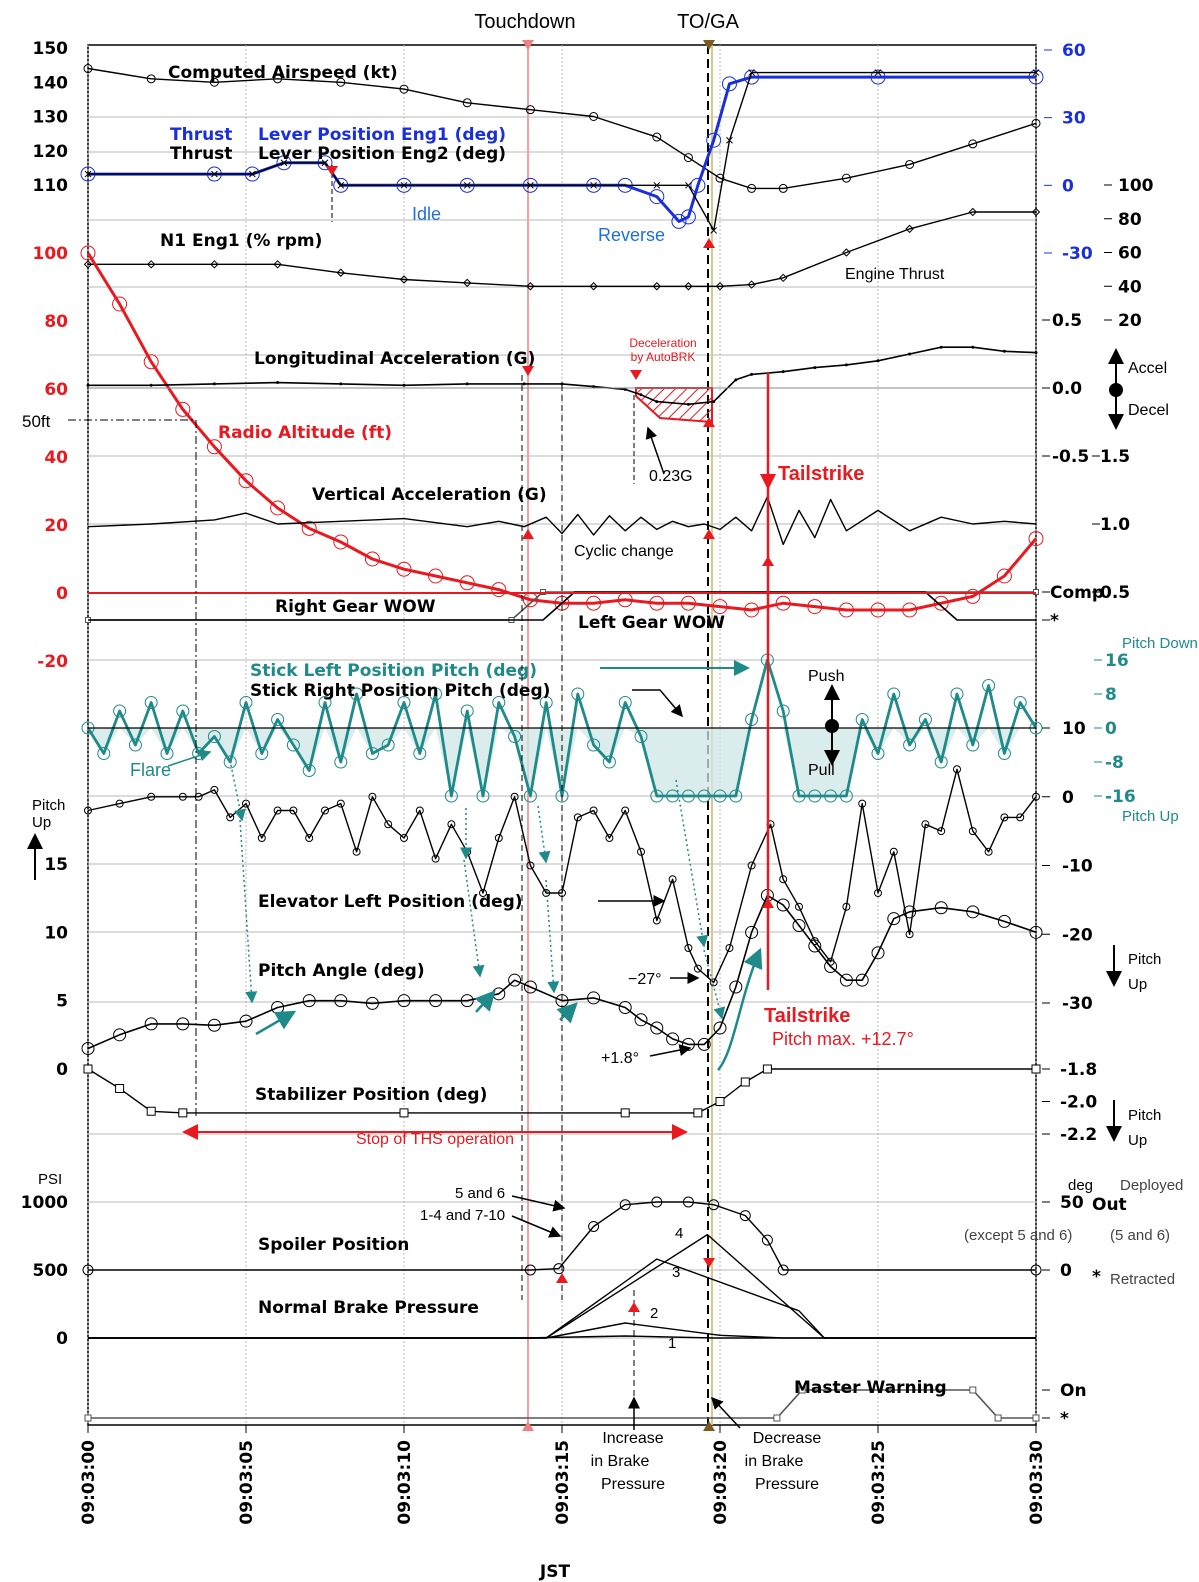  I want to click on pitch-up-right-2: Up, so click(1137, 984).